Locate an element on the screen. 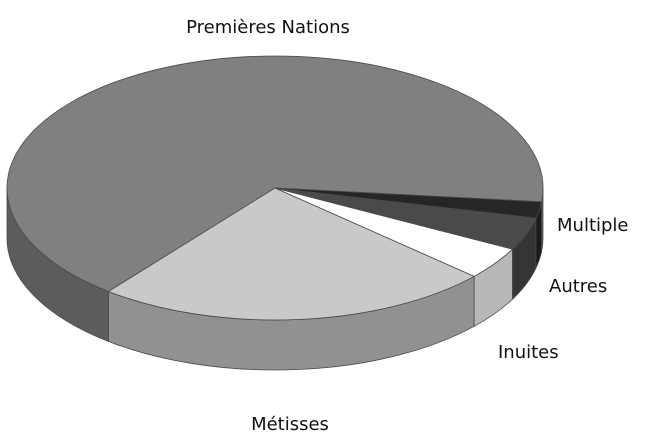  slice-label: Multiple is located at coordinates (593, 225).